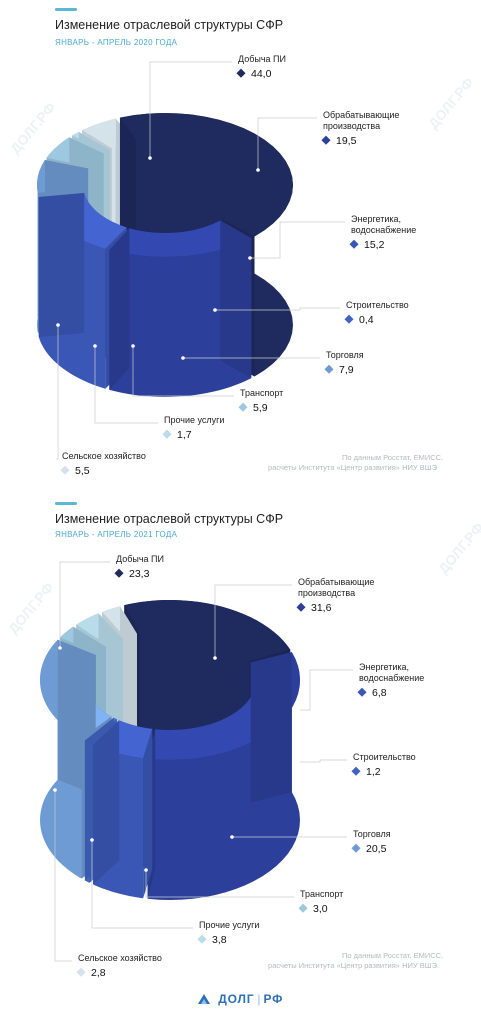  Describe the element at coordinates (379, 693) in the screenshot. I see `value-label: 6,8` at that location.